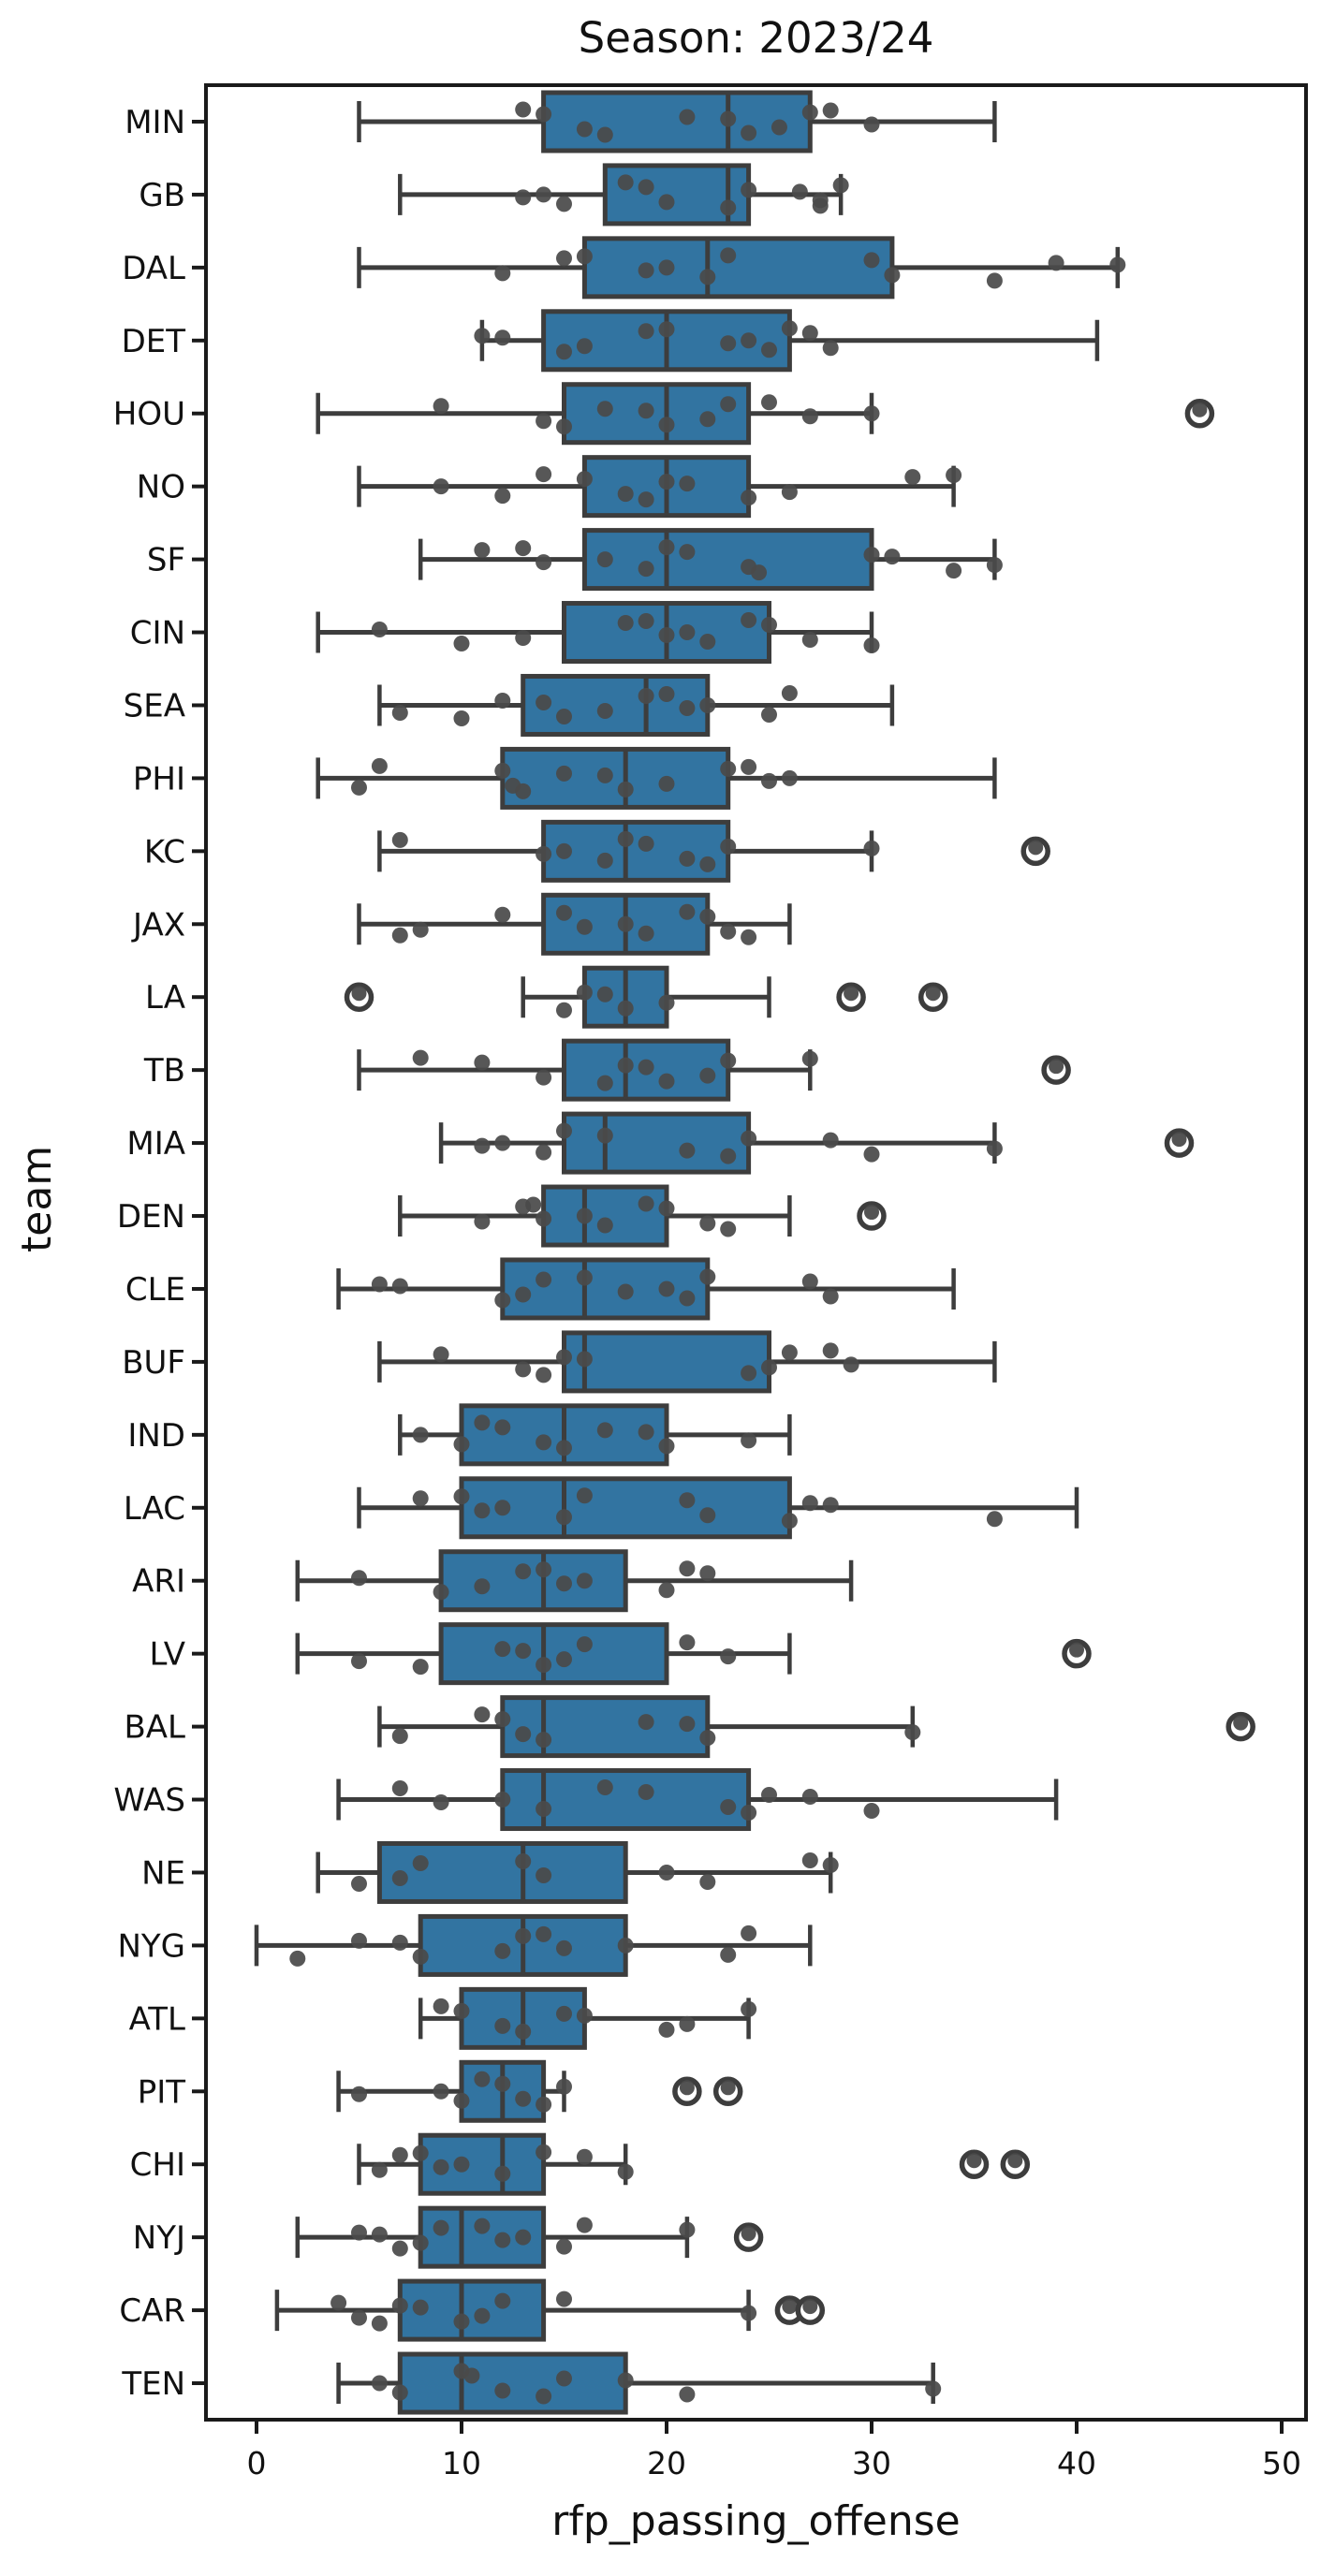  What do you see at coordinates (605, 1289) in the screenshot?
I see `box-CLE` at bounding box center [605, 1289].